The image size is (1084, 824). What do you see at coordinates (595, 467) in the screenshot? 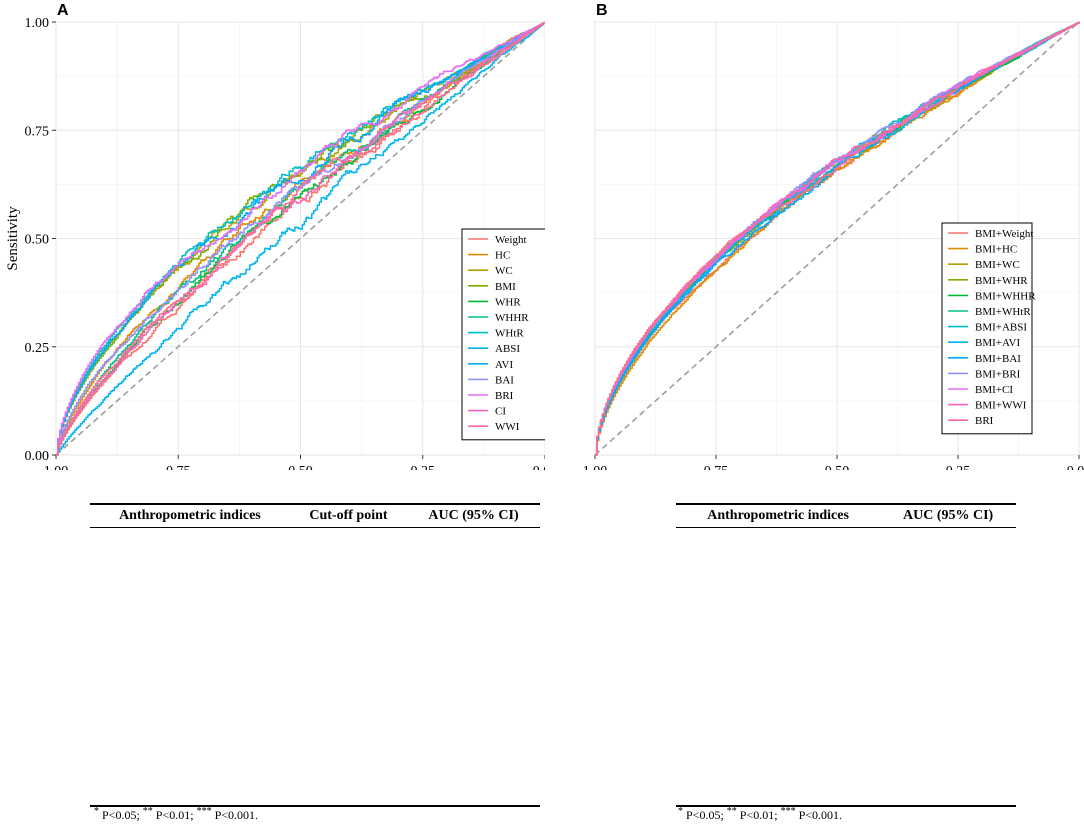
I see `x-tick-label: 1.00` at bounding box center [595, 467].